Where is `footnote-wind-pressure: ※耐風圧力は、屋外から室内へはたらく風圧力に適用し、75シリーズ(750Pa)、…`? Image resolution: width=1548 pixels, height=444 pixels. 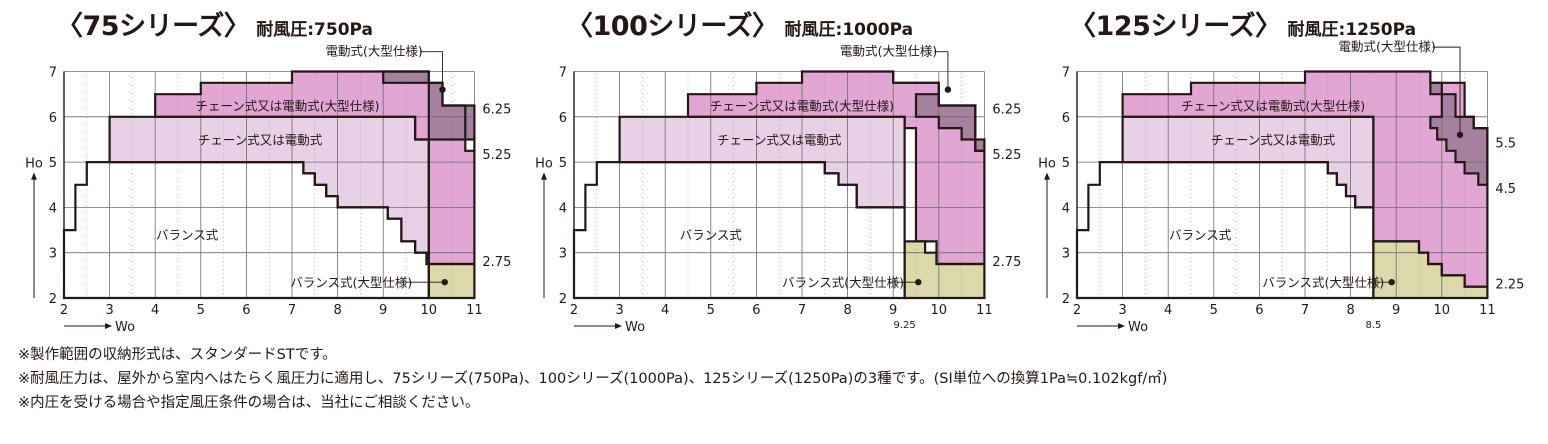
footnote-wind-pressure: ※耐風圧力は、屋外から室内へはたらく風圧力に適用し、75シリーズ(750Pa)、… is located at coordinates (593, 379).